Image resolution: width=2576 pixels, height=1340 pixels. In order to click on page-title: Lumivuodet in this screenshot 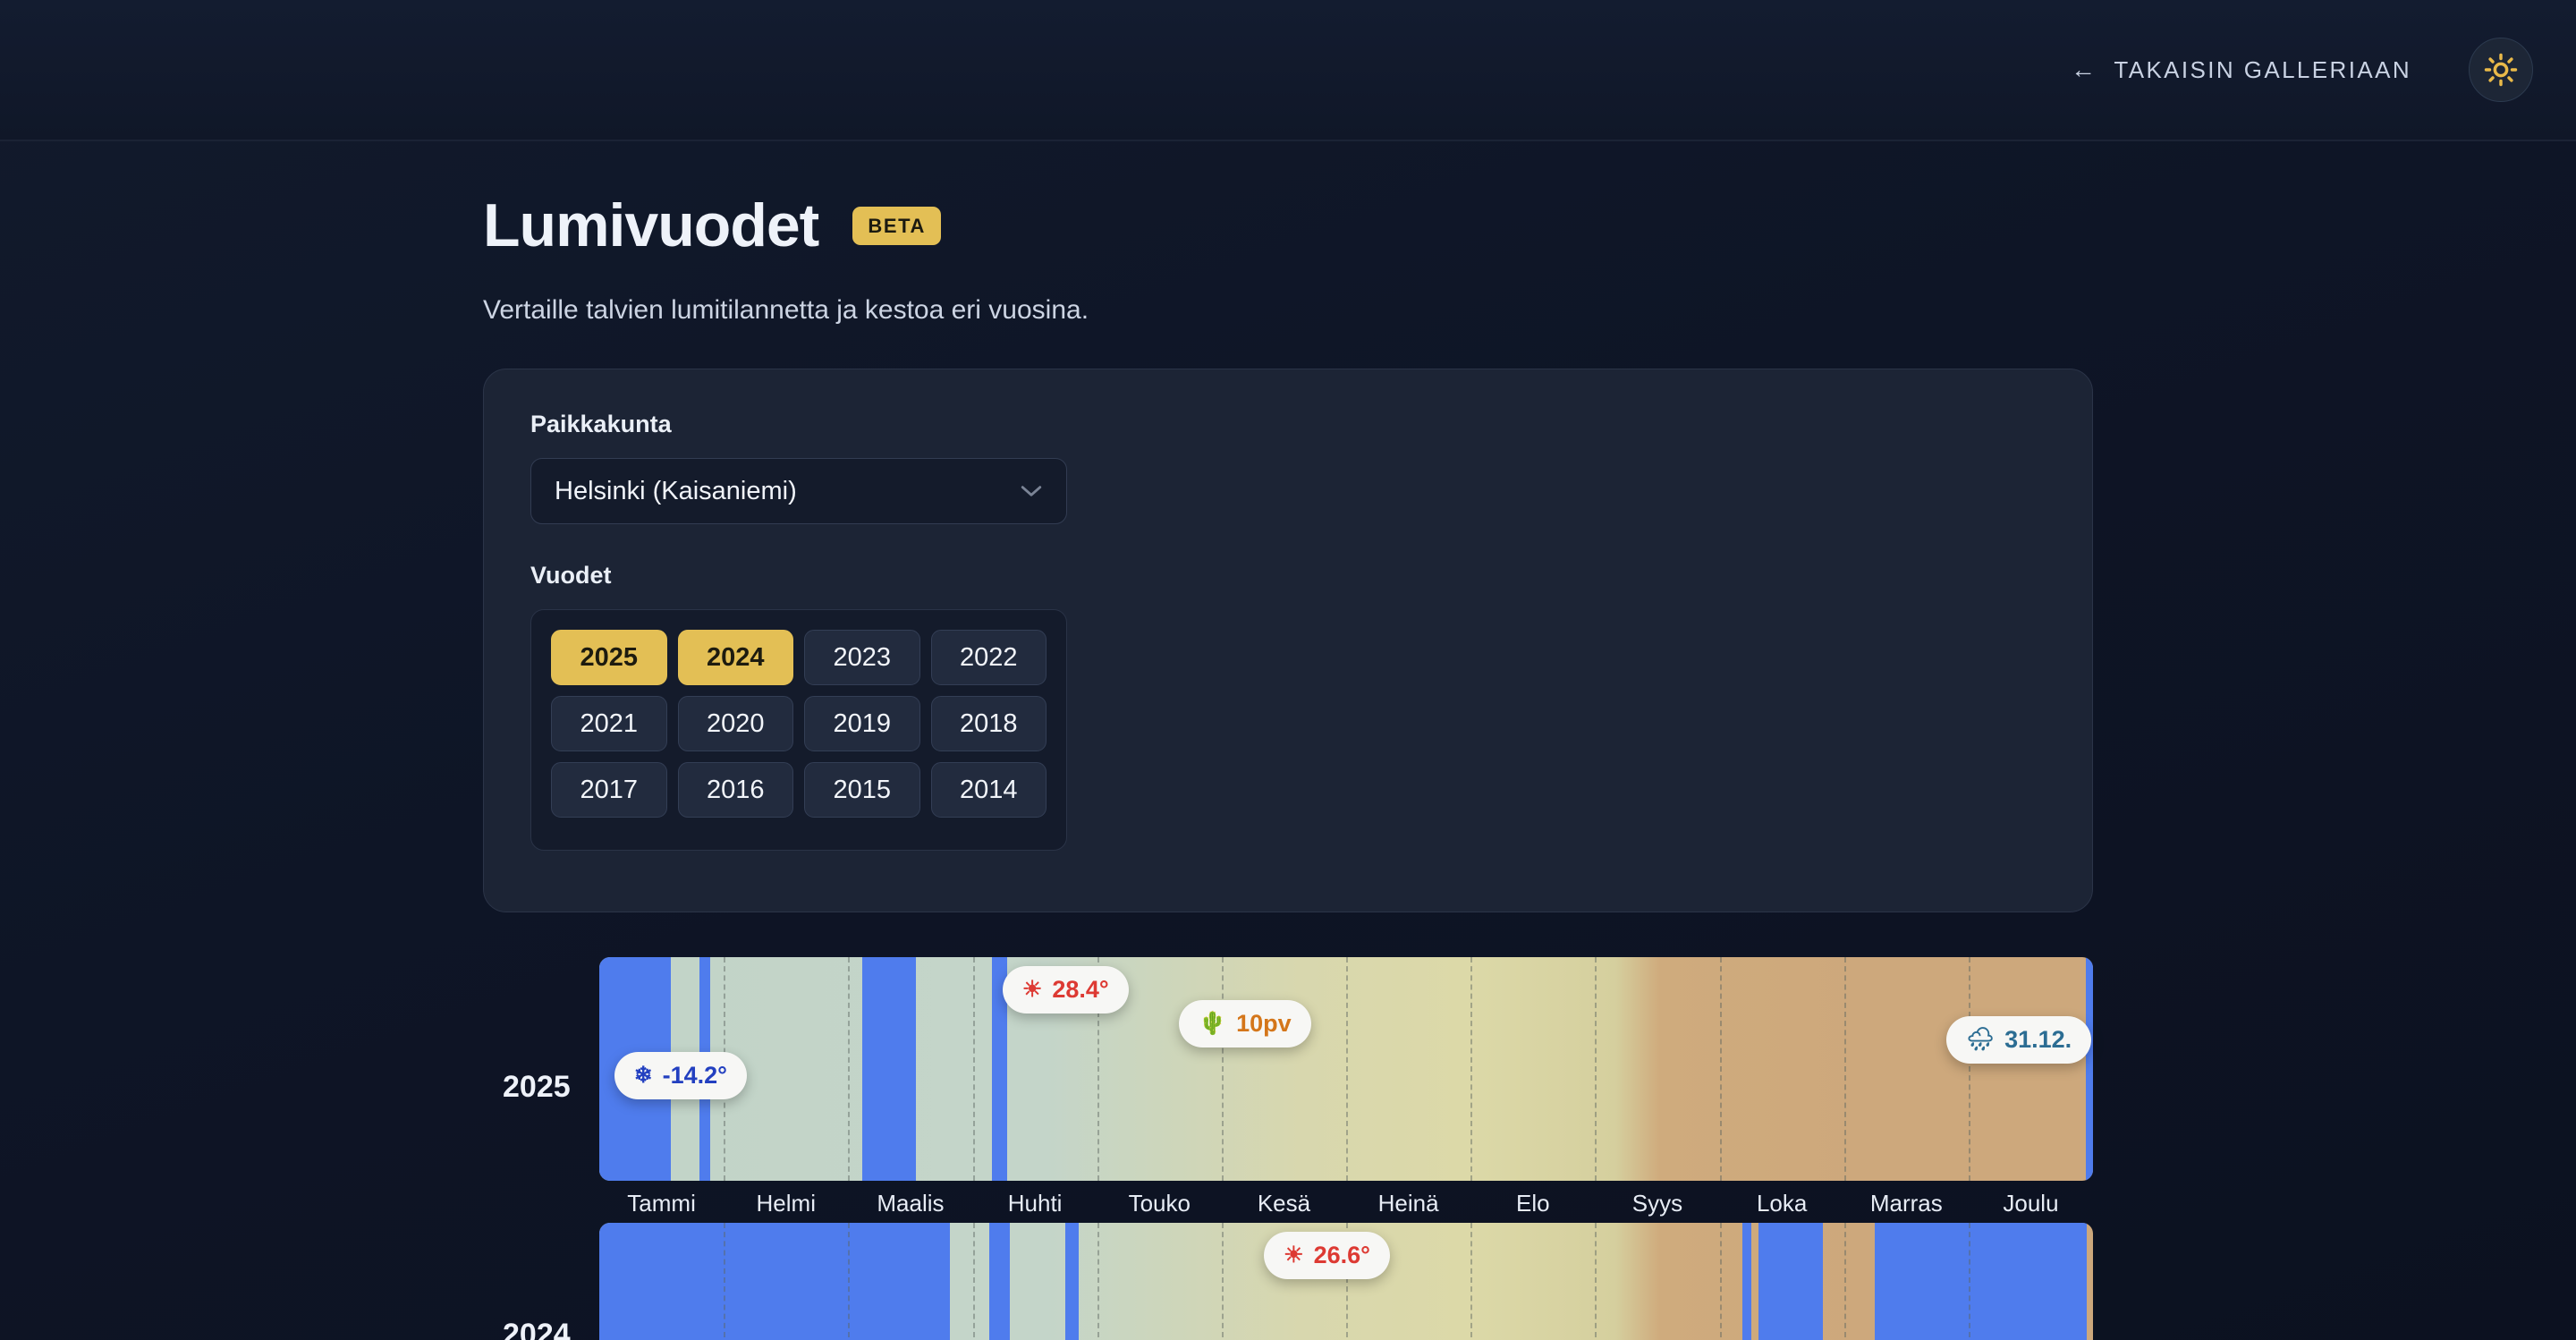, I will do `click(651, 225)`.